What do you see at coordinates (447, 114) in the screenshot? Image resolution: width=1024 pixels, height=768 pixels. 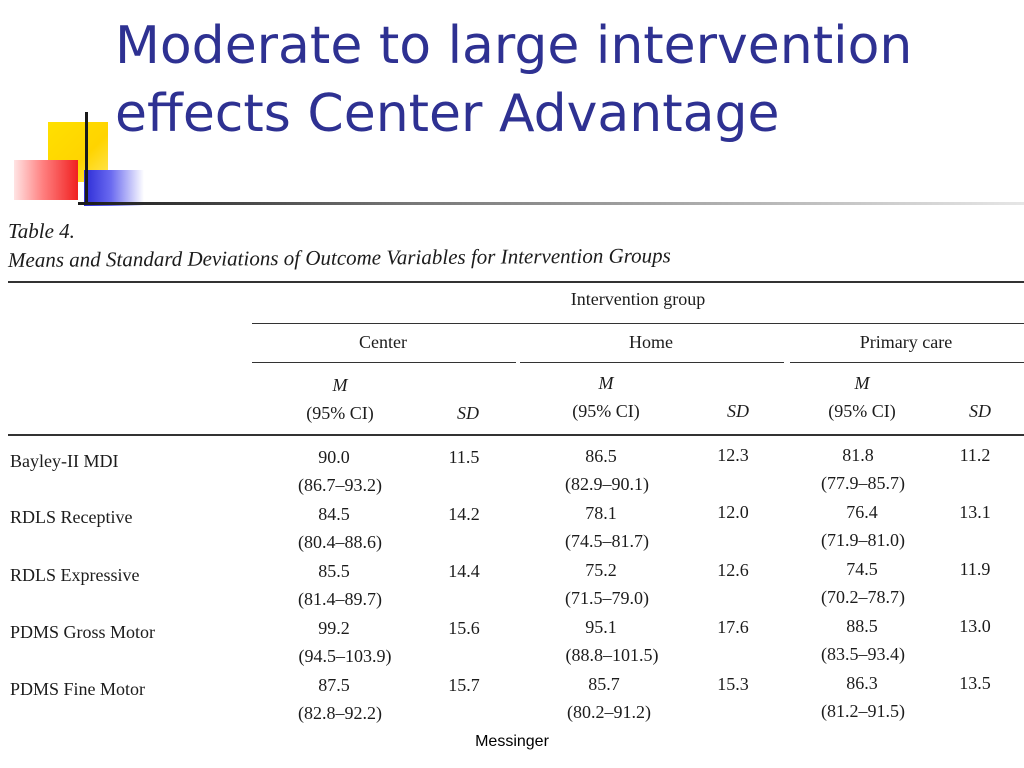 I see `slide-title-line-2: effects Center Advantage` at bounding box center [447, 114].